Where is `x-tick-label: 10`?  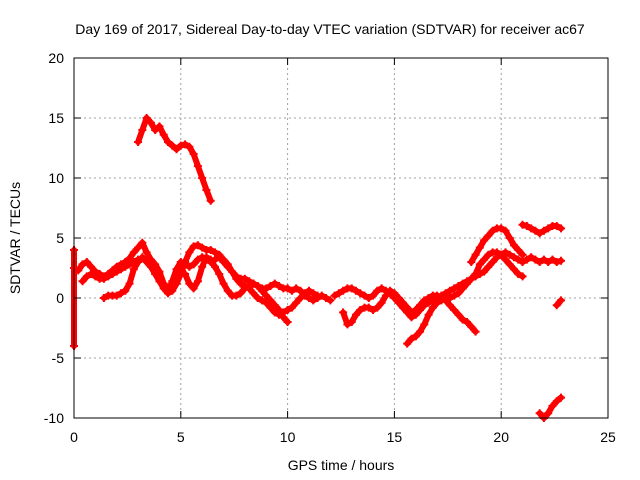 x-tick-label: 10 is located at coordinates (288, 437).